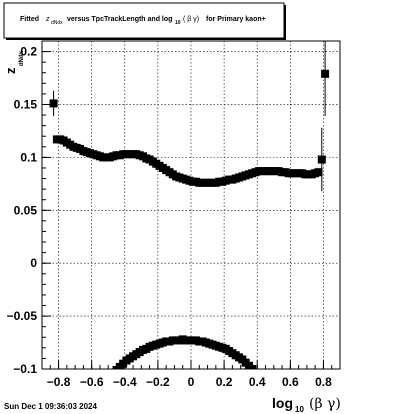  I want to click on x-tick-label: 0, so click(191, 382).